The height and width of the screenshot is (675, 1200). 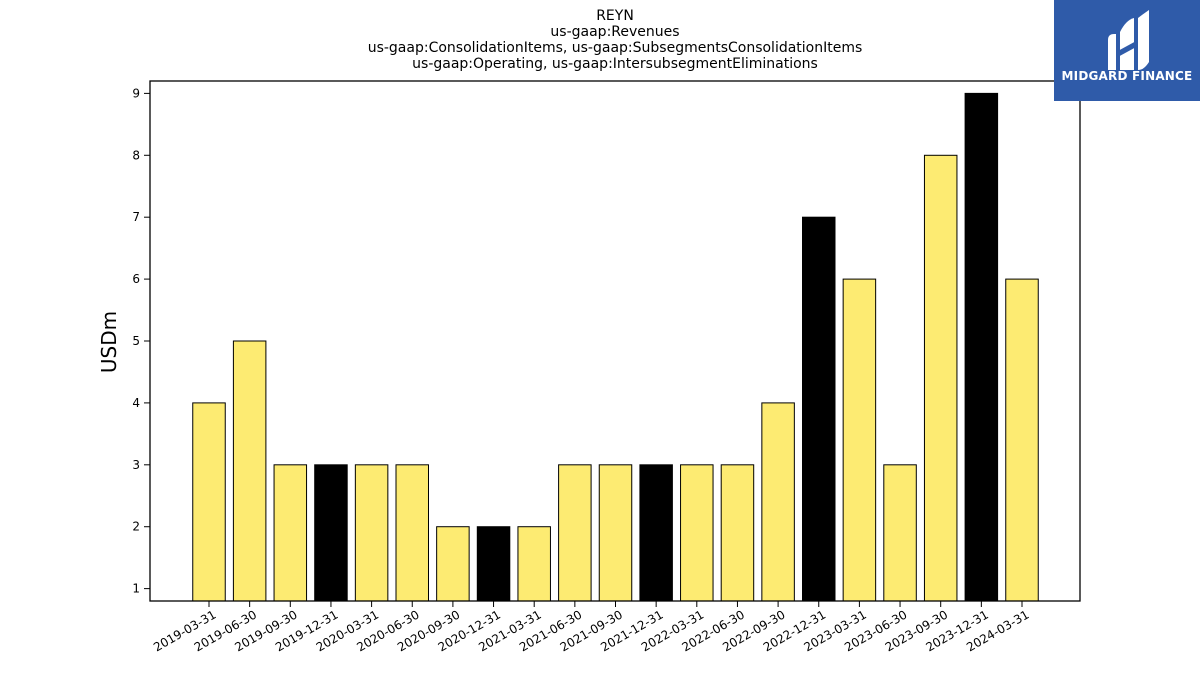 I want to click on brand-logo: MIDGARD FINANCE, so click(x=1127, y=50).